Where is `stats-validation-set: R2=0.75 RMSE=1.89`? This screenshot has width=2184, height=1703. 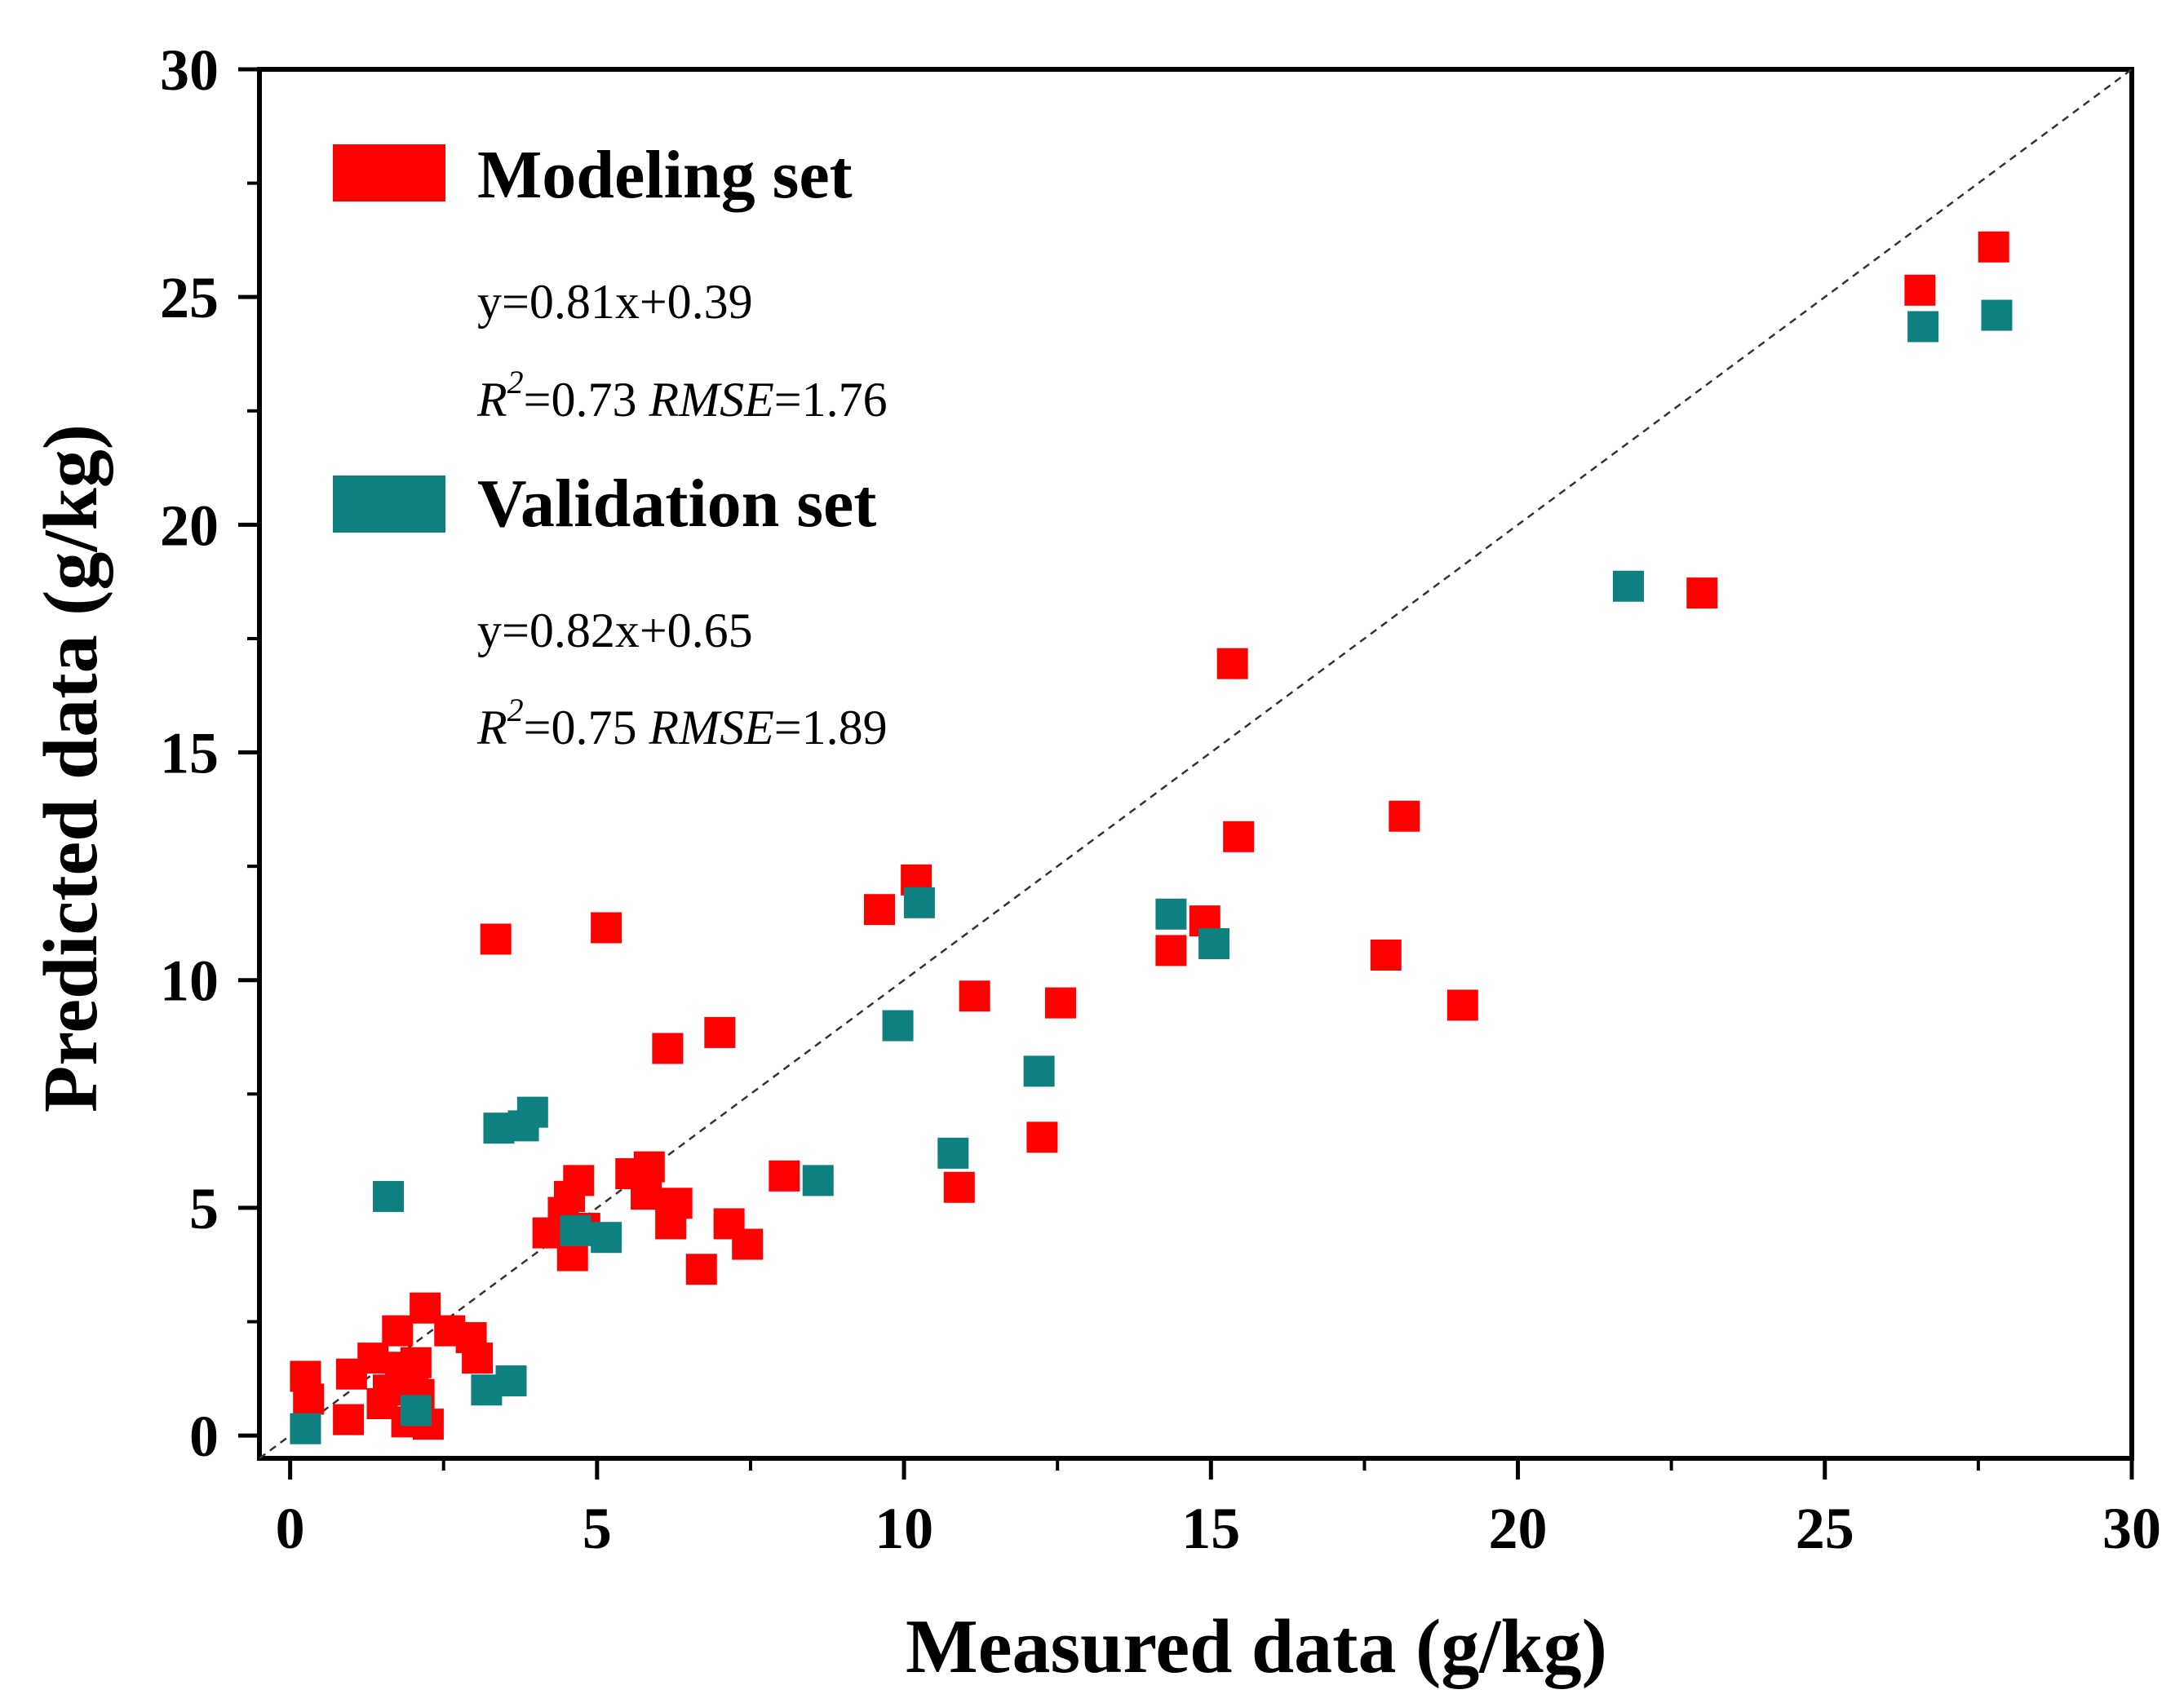
stats-validation-set: R2=0.75 RMSE=1.89 is located at coordinates (682, 723).